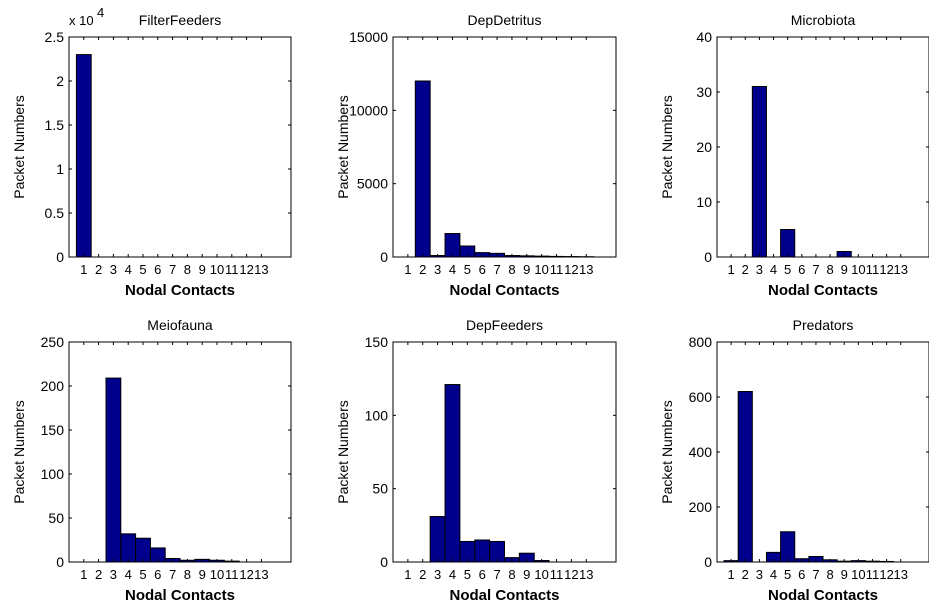 Image resolution: width=929 pixels, height=605 pixels. What do you see at coordinates (372, 184) in the screenshot?
I see `y-tick-label: 5000` at bounding box center [372, 184].